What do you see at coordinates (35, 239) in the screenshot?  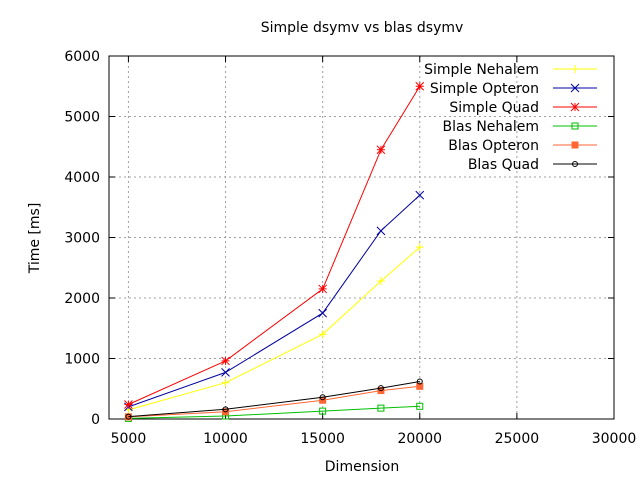 I see `y-axis-label: Time [ms]` at bounding box center [35, 239].